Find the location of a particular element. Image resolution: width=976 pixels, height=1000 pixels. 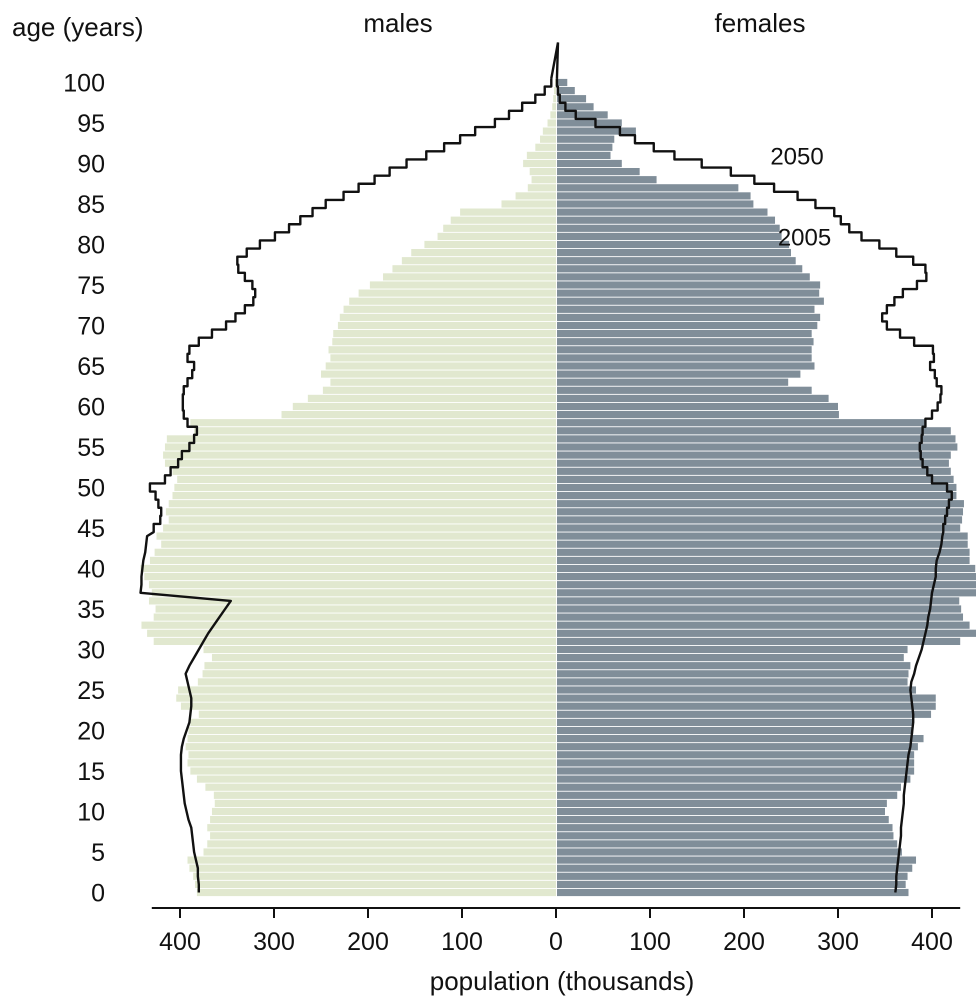

y-tick-label: 75 is located at coordinates (91, 286).